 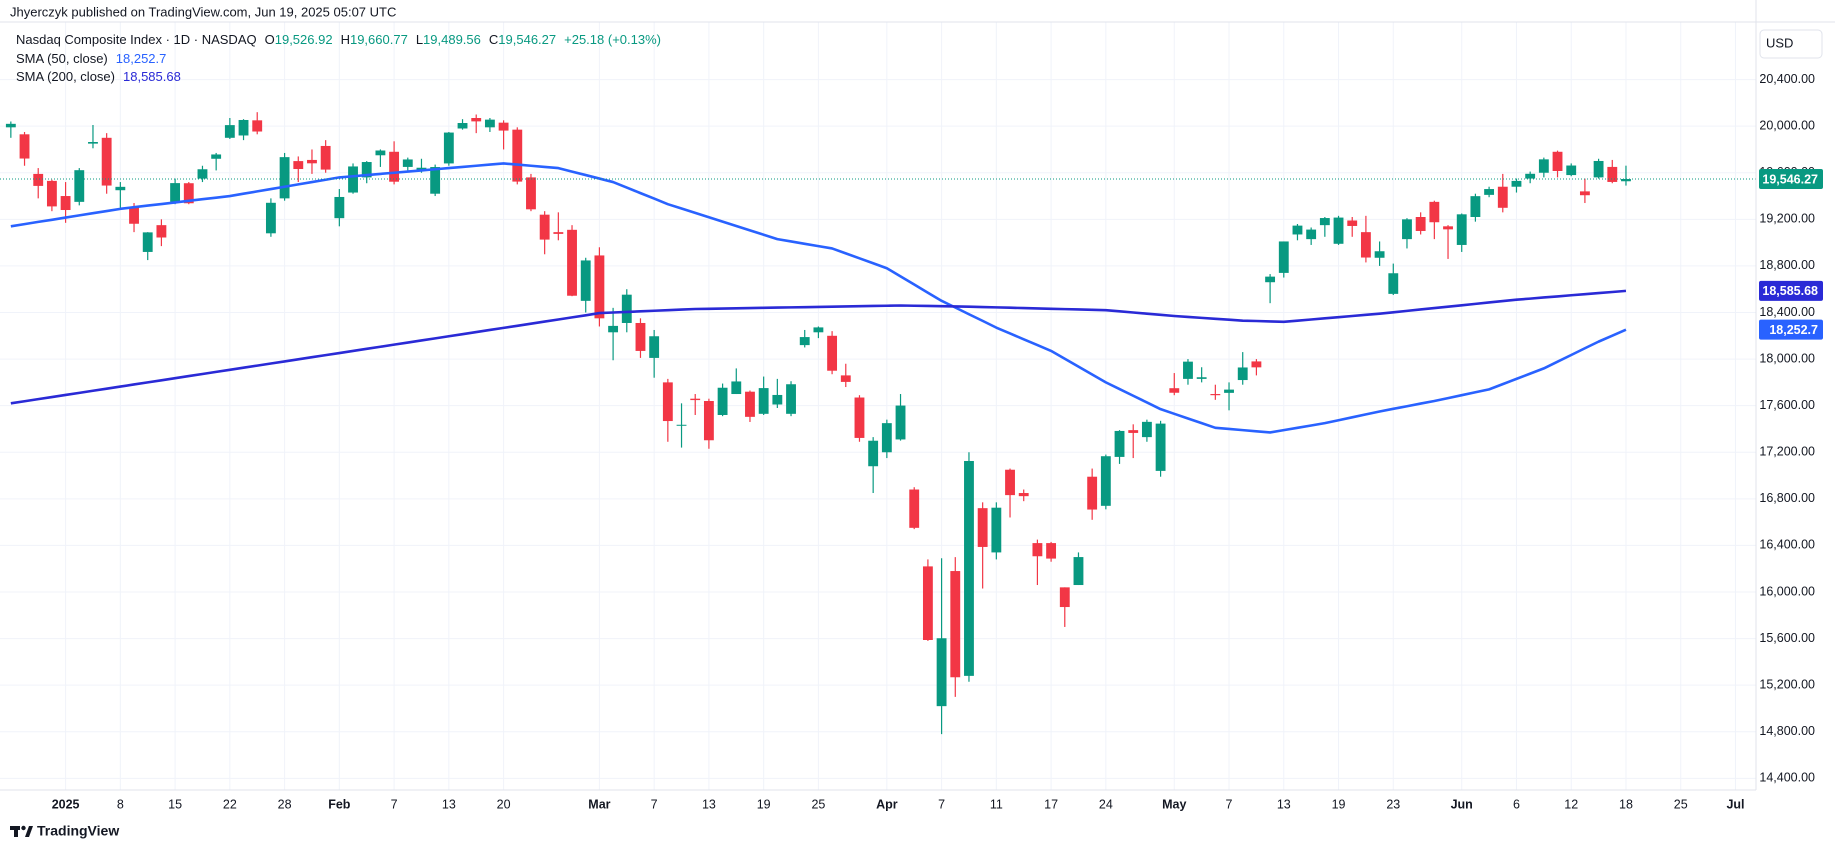 I want to click on currency-box, so click(x=1791, y=44).